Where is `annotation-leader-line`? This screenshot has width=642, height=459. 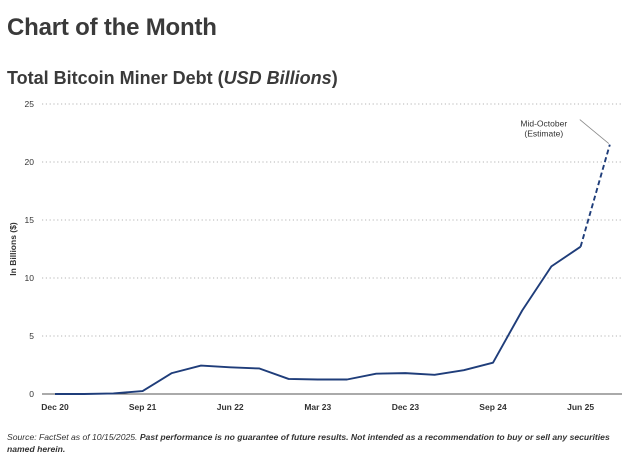
annotation-leader-line is located at coordinates (594, 131).